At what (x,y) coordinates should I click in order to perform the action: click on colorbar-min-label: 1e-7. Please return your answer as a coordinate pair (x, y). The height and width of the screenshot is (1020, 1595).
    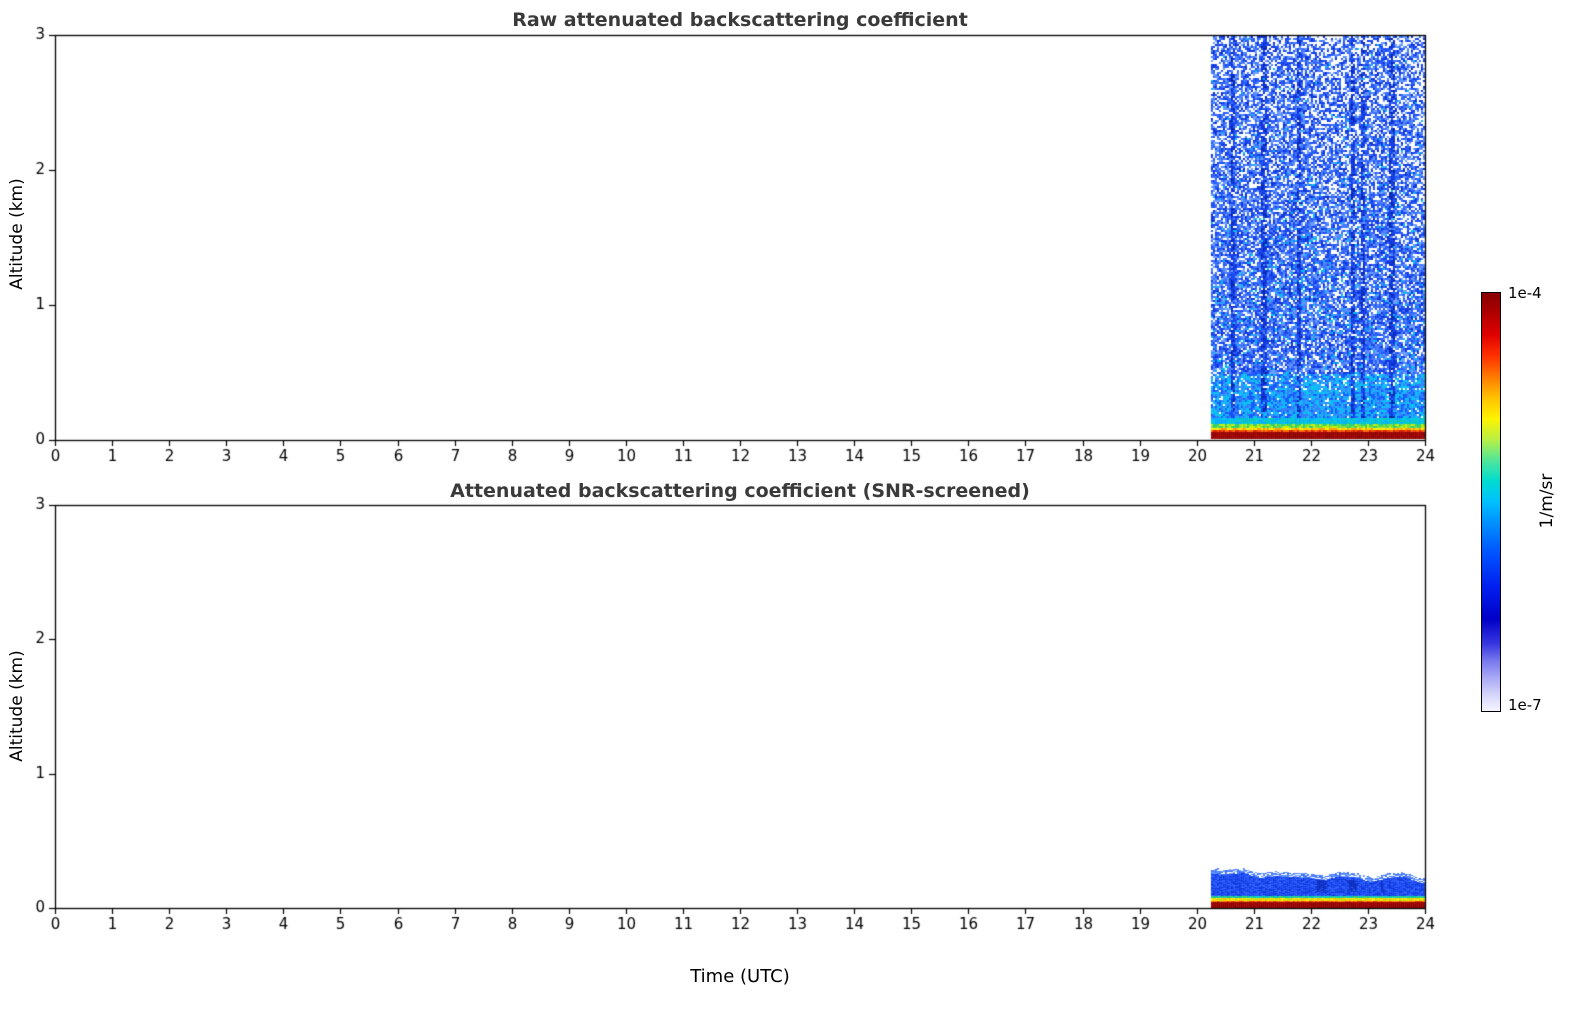
    Looking at the image, I should click on (1525, 705).